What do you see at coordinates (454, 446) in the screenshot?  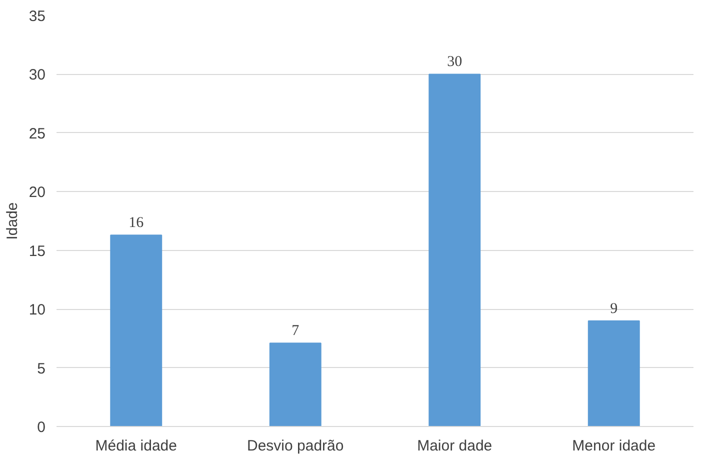 I see `x-tick-label: Maior dade` at bounding box center [454, 446].